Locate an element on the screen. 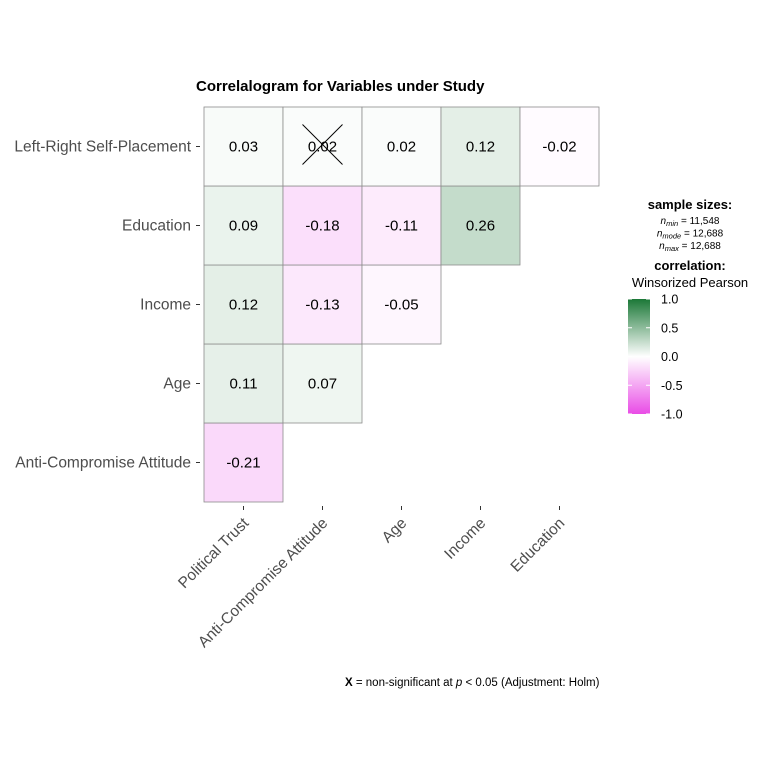  x-tick-label: Political Trust is located at coordinates (214, 553).